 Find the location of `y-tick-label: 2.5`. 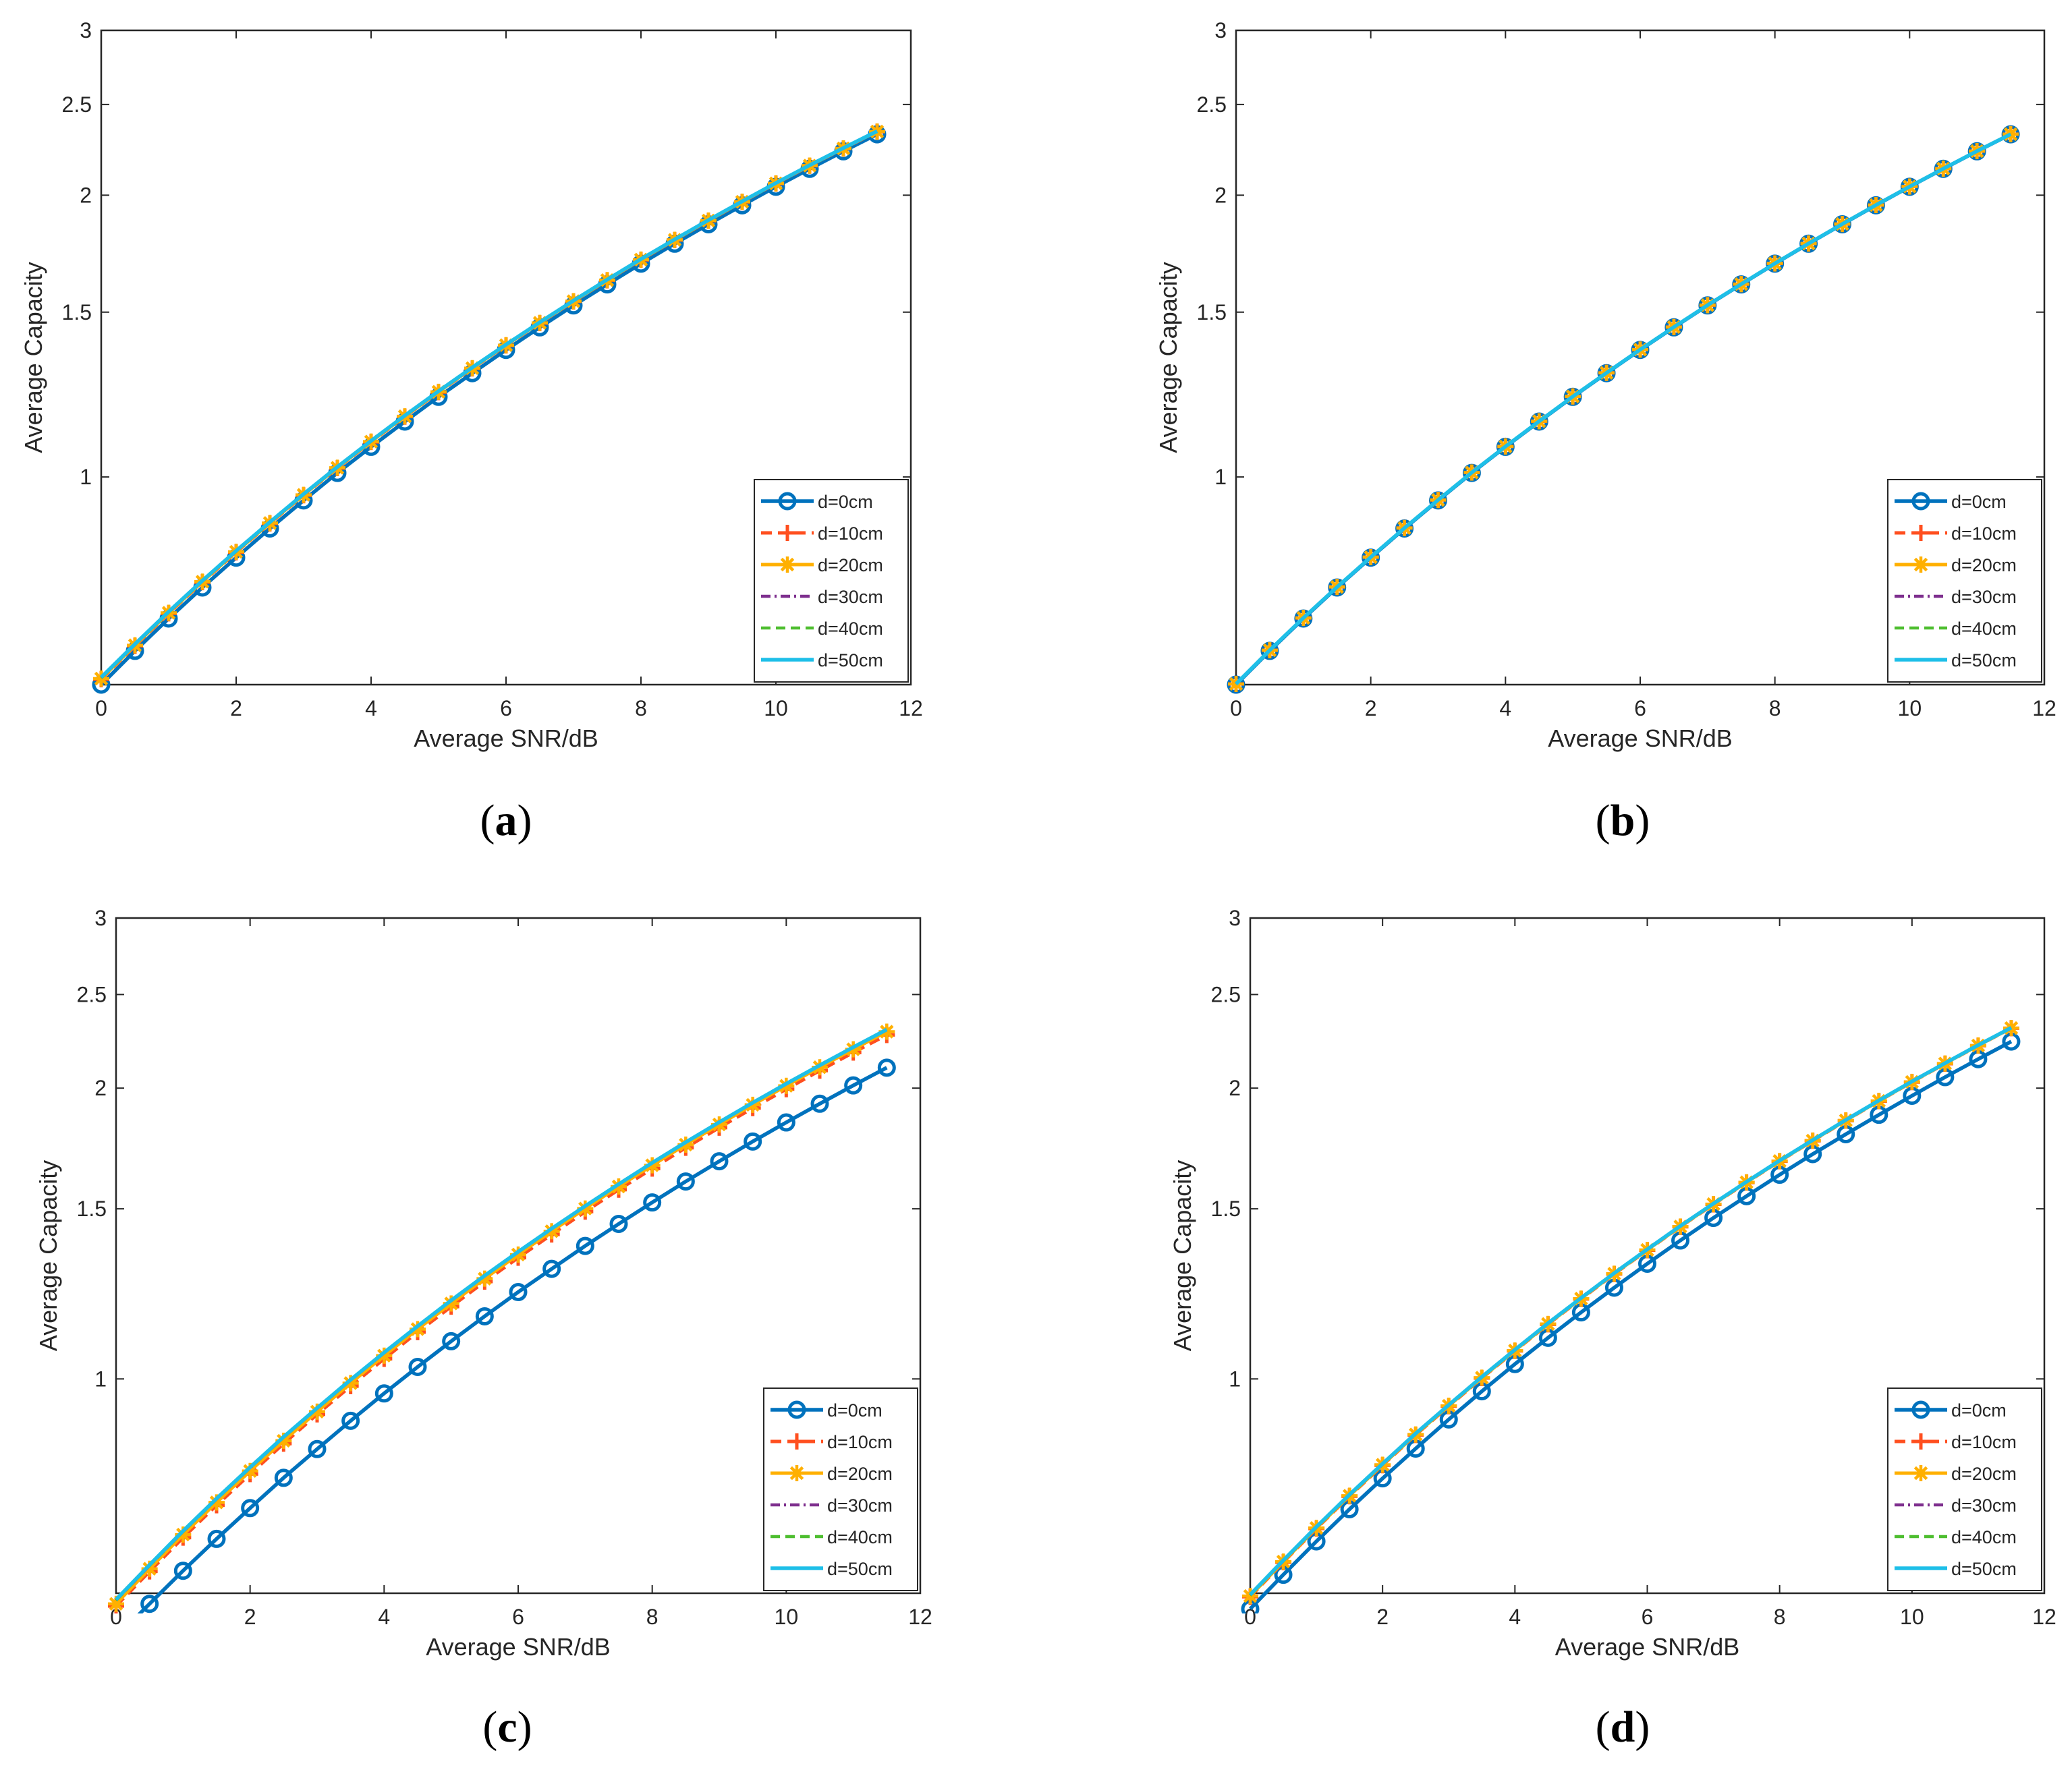

y-tick-label: 2.5 is located at coordinates (77, 105).